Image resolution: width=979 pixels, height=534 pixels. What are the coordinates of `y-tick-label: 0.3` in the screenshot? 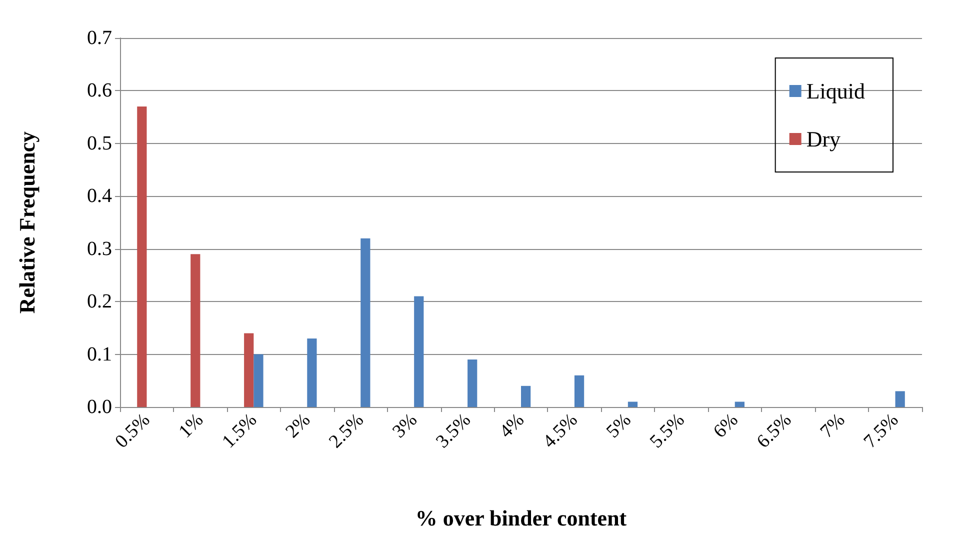 It's located at (99, 249).